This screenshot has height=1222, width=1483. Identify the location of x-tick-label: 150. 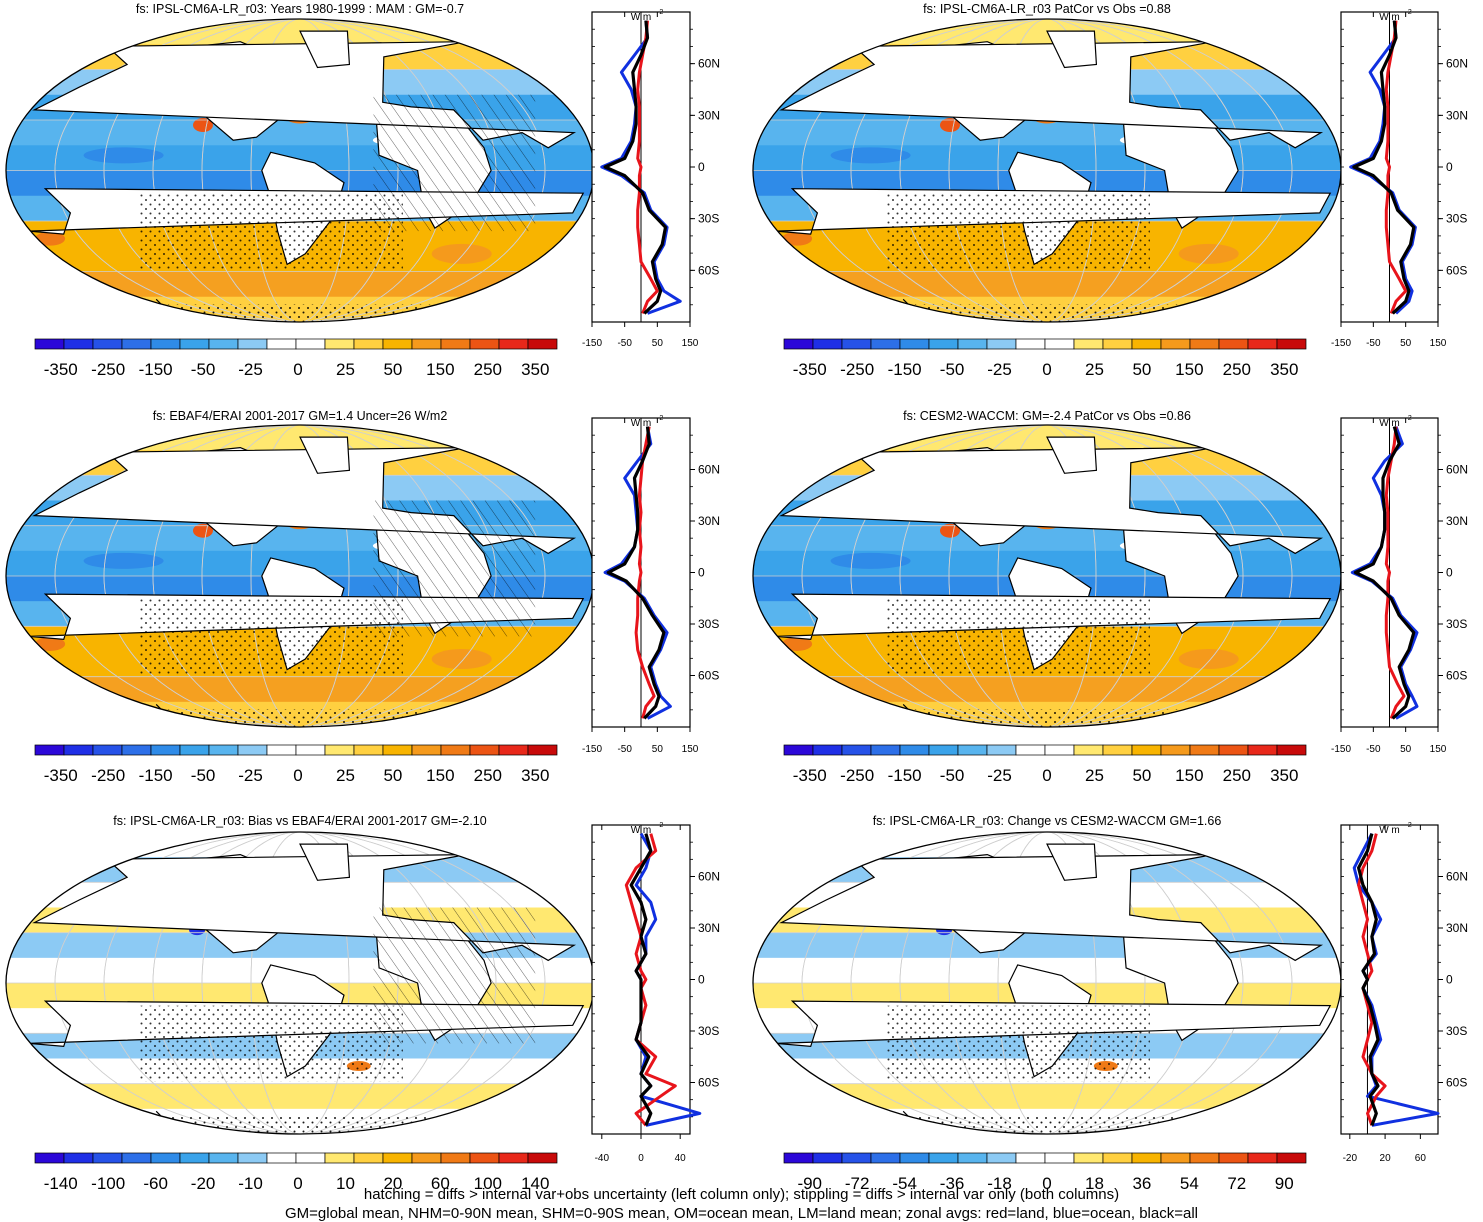
(690, 749).